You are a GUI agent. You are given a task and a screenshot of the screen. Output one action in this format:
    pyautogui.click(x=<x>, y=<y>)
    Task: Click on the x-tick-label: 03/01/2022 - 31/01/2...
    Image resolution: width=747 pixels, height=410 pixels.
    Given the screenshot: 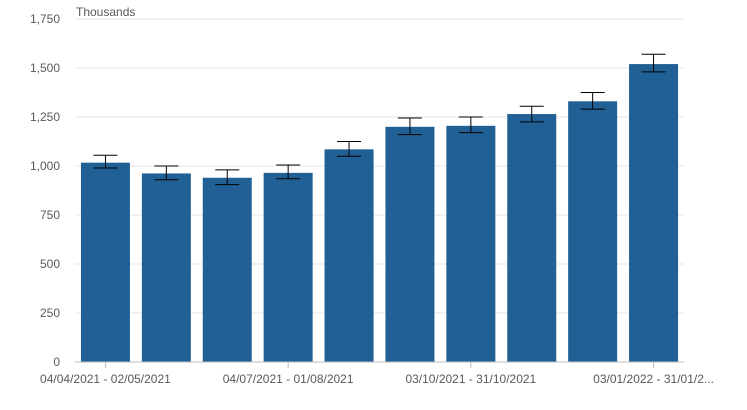 What is the action you would take?
    pyautogui.click(x=653, y=379)
    